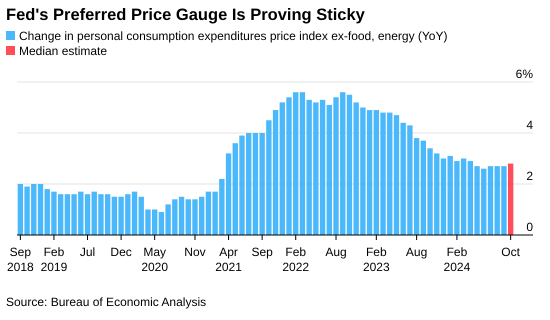  I want to click on x-tick-label: Sep, so click(262, 252).